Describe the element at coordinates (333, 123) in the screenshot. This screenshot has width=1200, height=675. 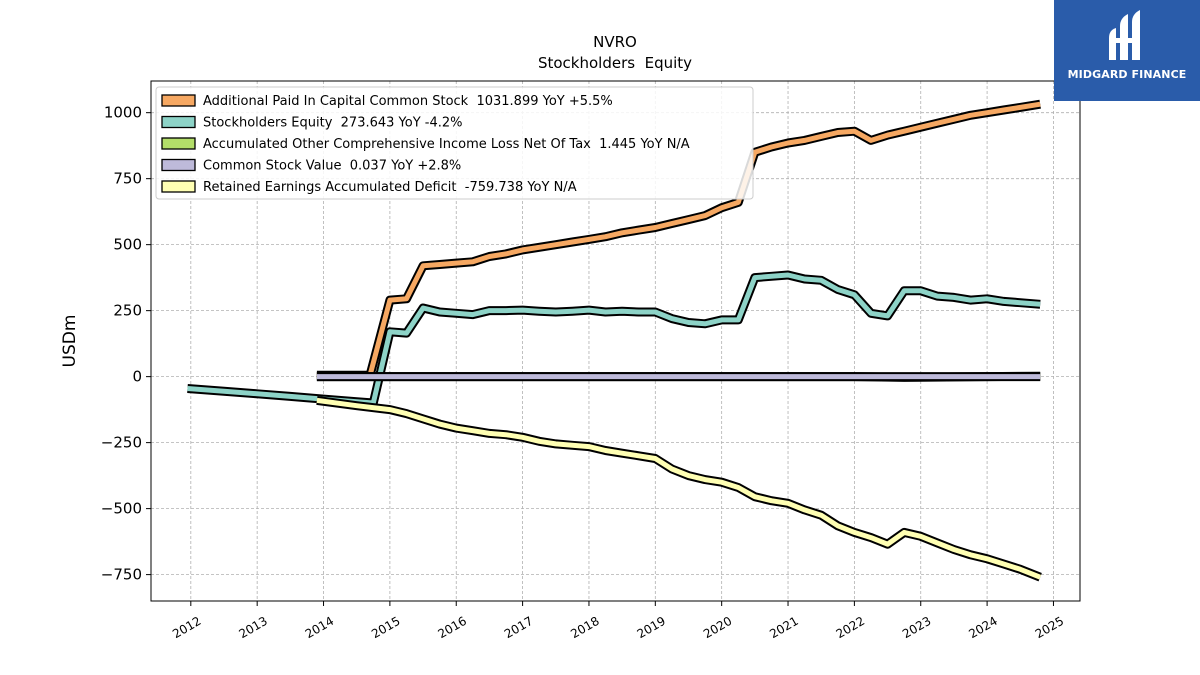
I see `legend-label: Stockholders Equity 273.643 YoY -4.2%` at that location.